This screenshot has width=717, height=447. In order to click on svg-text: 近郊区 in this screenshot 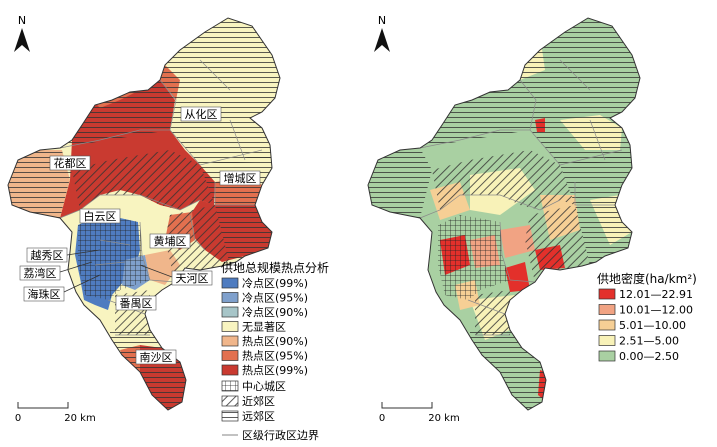, I will do `click(258, 401)`.